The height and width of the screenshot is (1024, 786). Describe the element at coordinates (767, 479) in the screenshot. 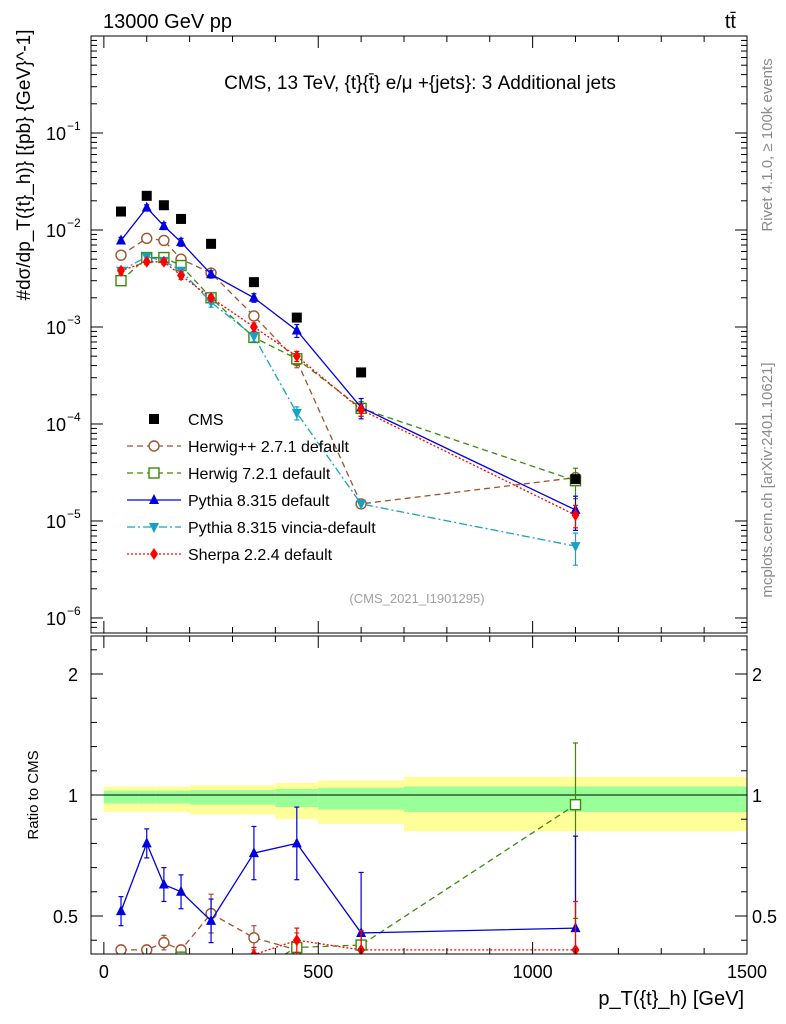

I see `mcplots-reference-label: mcplots.cern.ch [arXiv:2401.10621]` at that location.